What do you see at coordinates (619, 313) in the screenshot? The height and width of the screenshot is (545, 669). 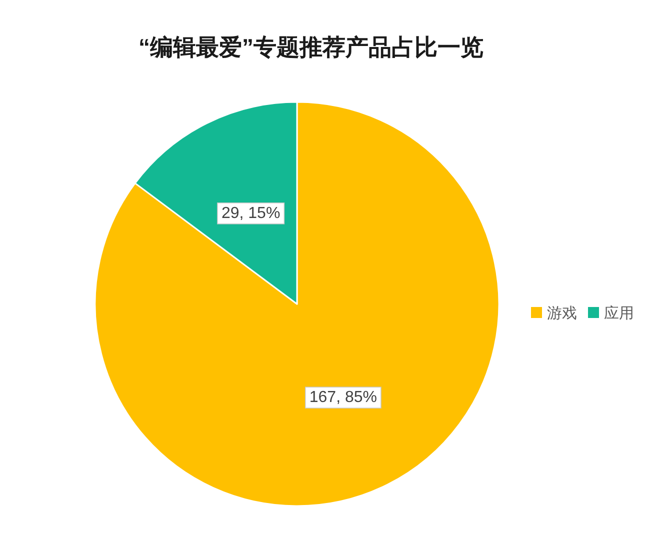 I see `legend-label: 应用` at bounding box center [619, 313].